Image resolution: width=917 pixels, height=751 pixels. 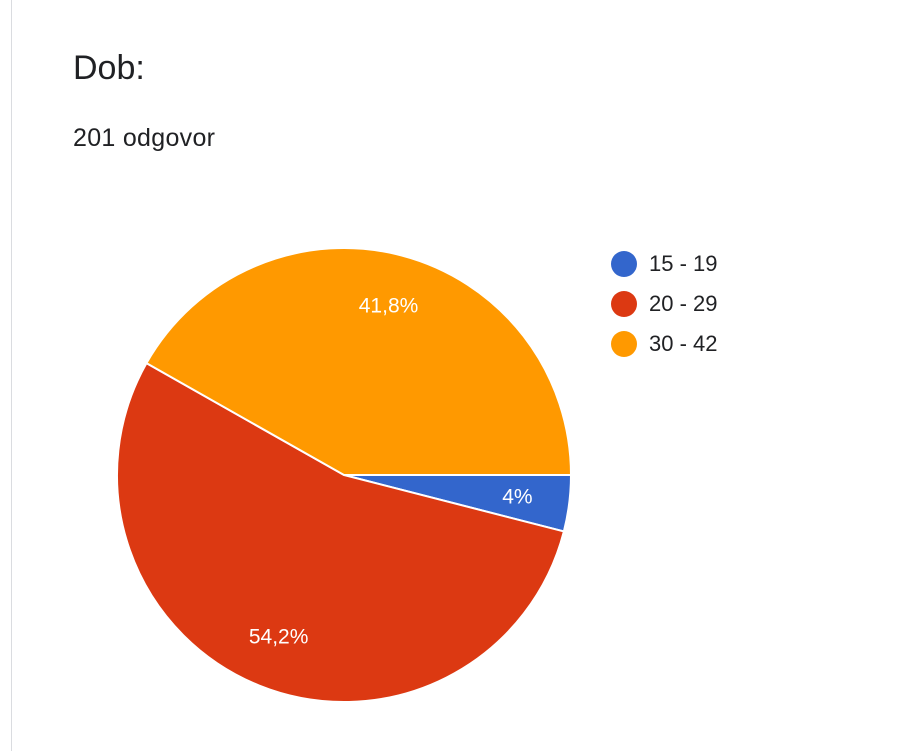 I want to click on card-left-border, so click(x=11, y=375).